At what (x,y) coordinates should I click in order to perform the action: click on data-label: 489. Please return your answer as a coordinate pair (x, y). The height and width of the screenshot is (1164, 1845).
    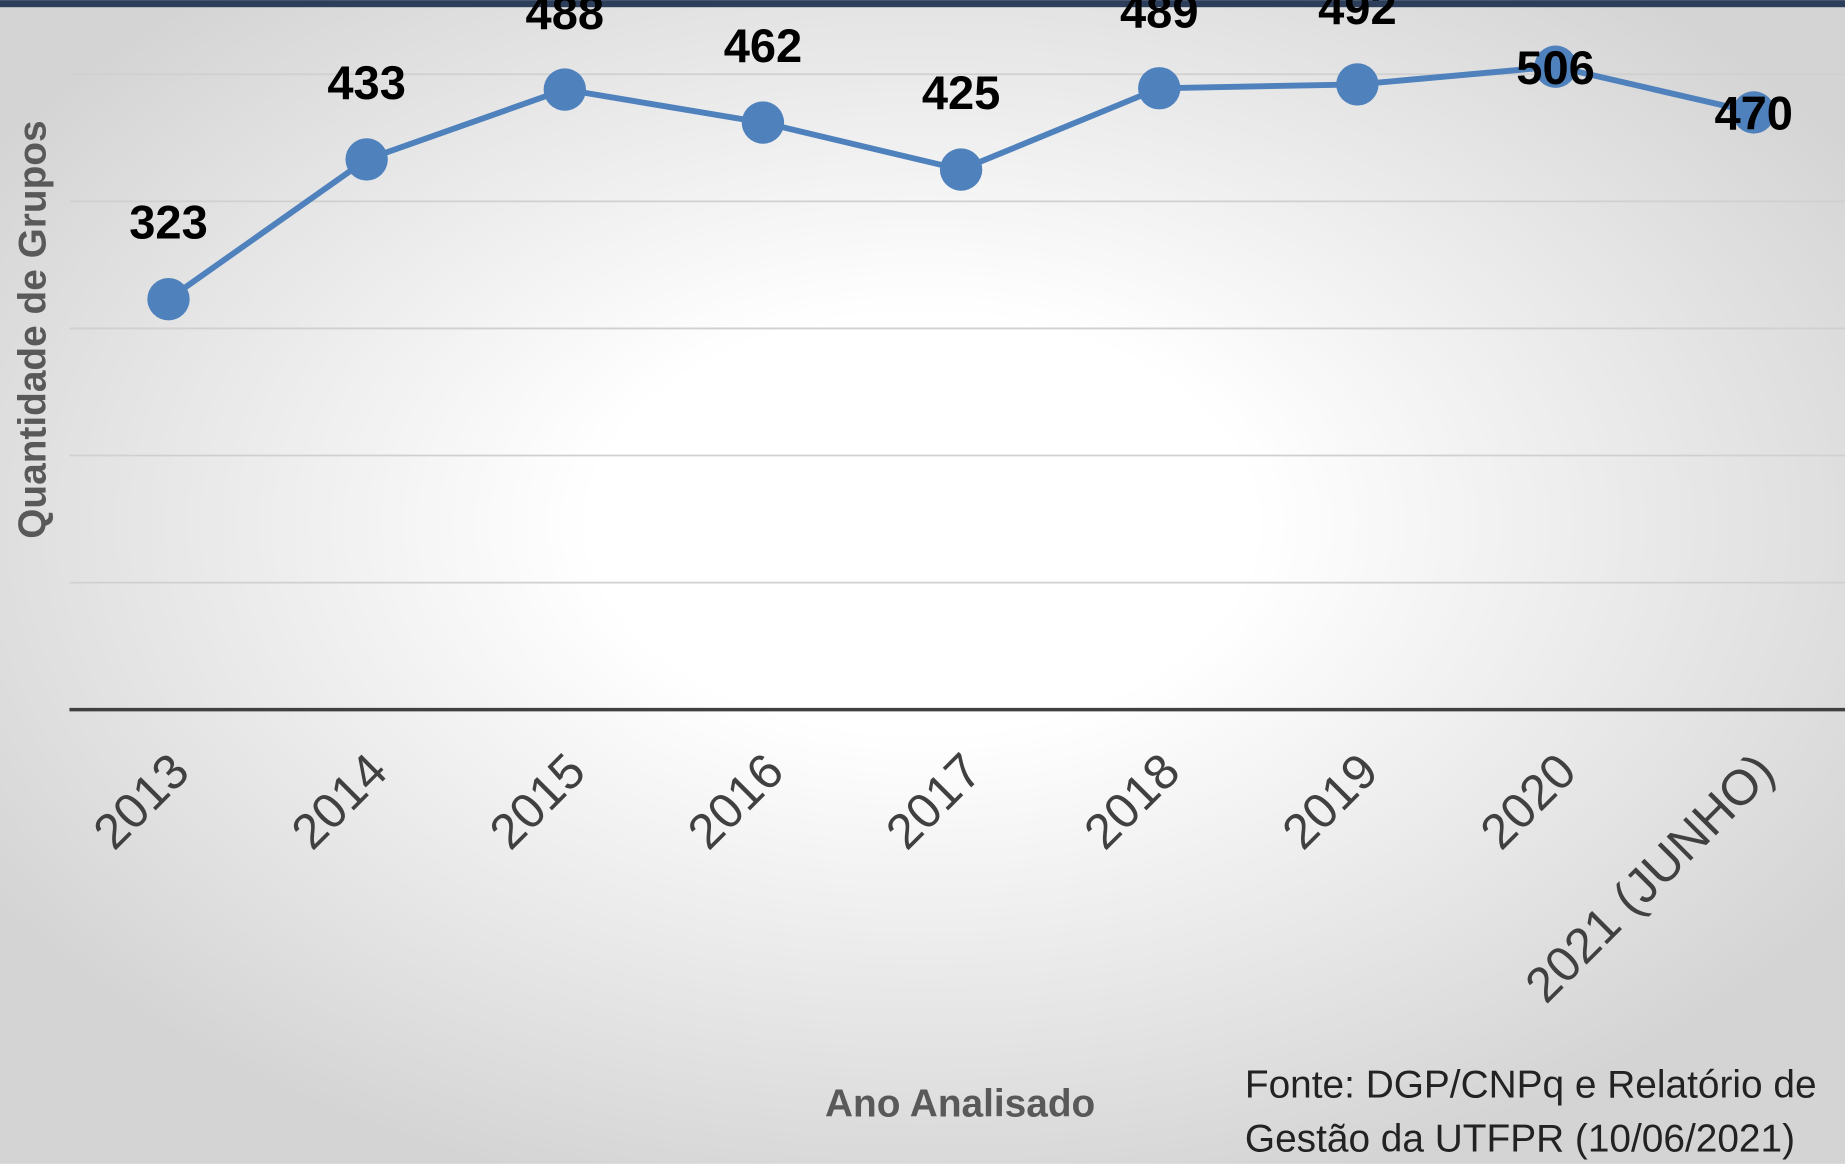
    Looking at the image, I should click on (1159, 19).